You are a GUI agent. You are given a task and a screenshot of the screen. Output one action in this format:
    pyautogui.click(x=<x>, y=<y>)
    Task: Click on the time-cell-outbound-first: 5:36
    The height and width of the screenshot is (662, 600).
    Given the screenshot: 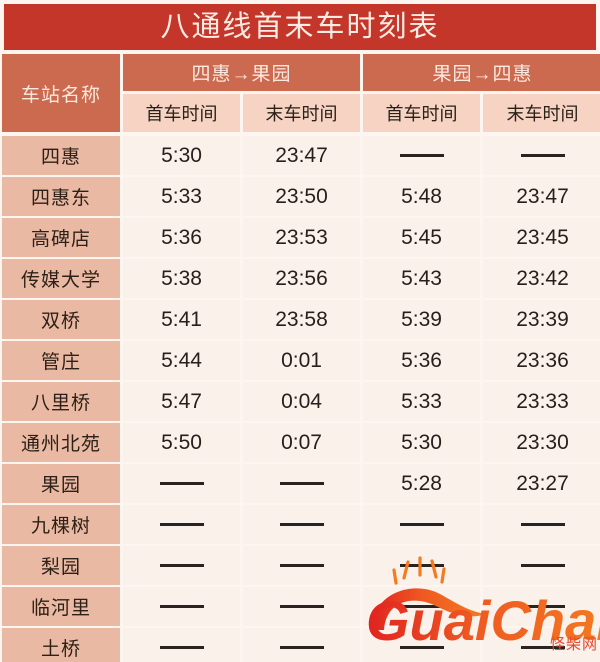 What is the action you would take?
    pyautogui.click(x=181, y=237)
    